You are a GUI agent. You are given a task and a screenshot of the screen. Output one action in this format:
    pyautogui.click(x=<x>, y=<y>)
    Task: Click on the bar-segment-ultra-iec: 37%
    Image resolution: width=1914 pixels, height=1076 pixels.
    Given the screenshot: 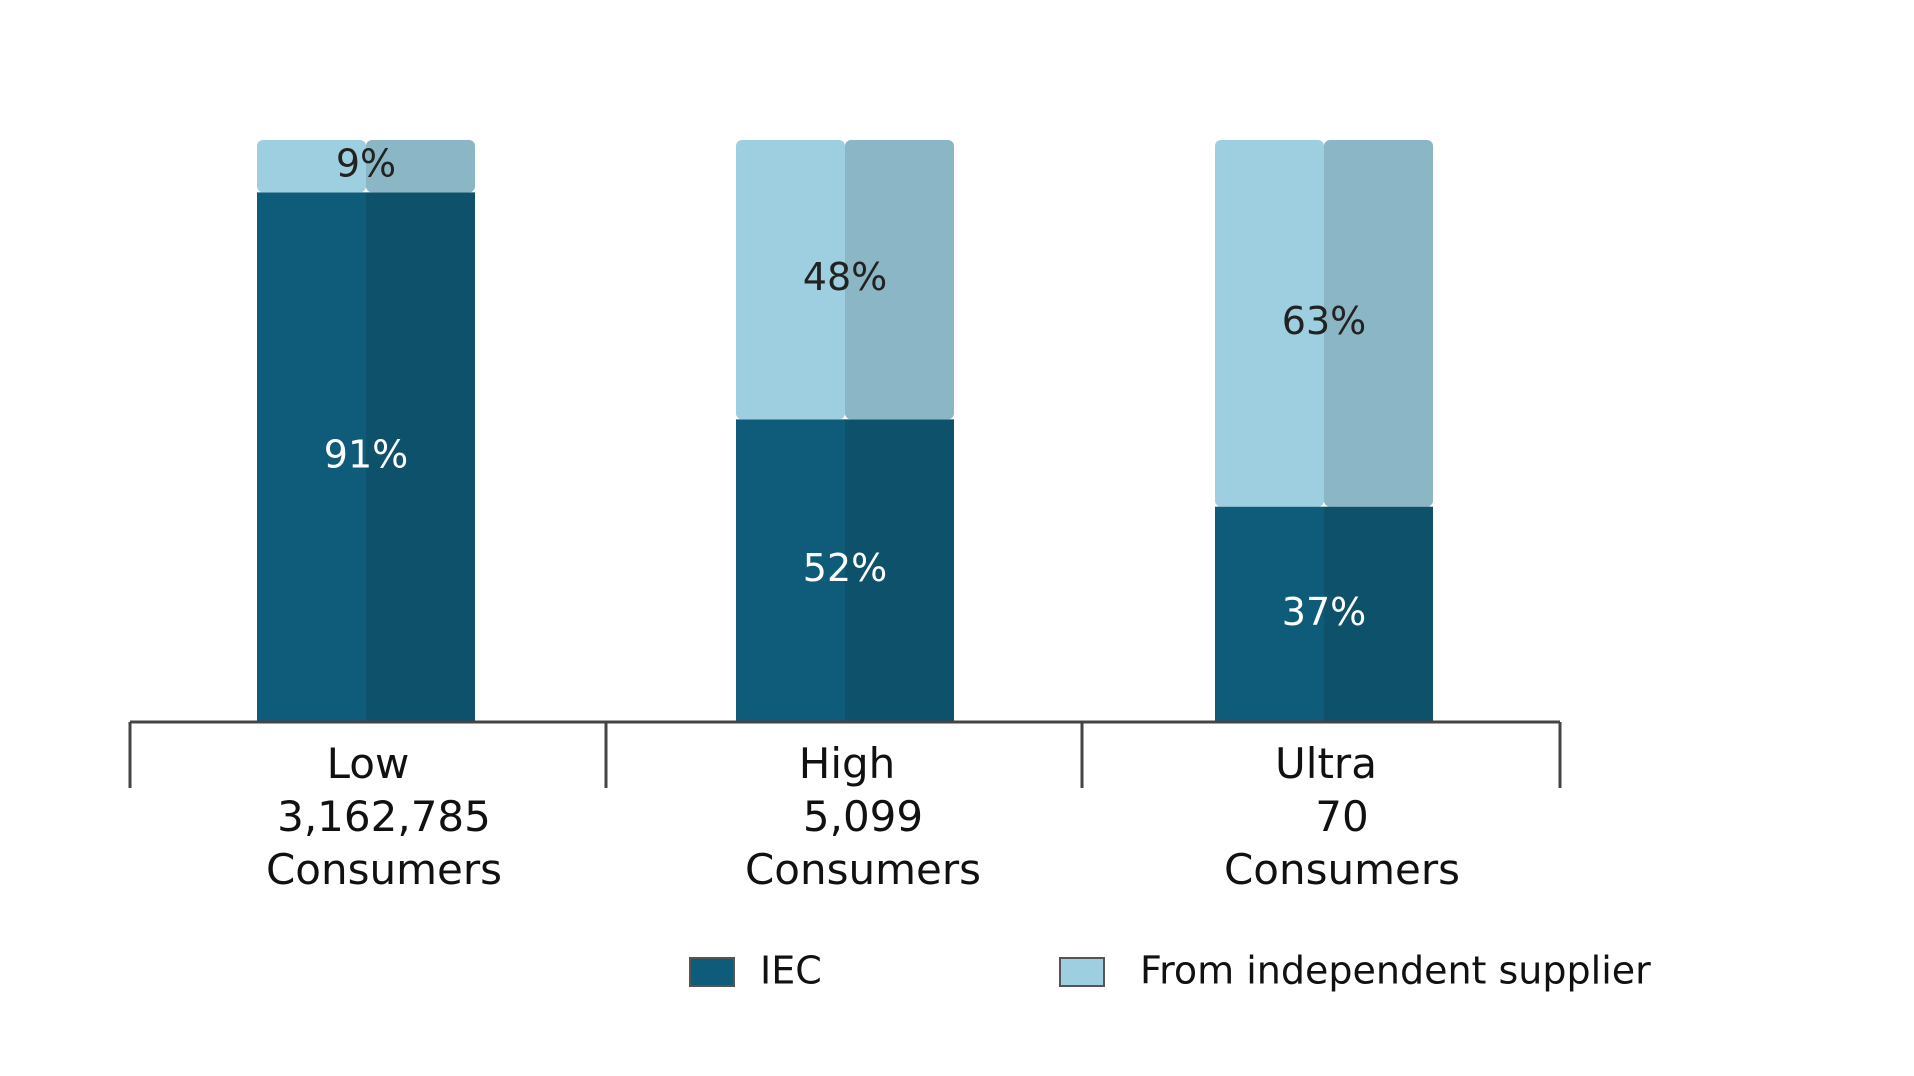 What is the action you would take?
    pyautogui.click(x=1324, y=614)
    